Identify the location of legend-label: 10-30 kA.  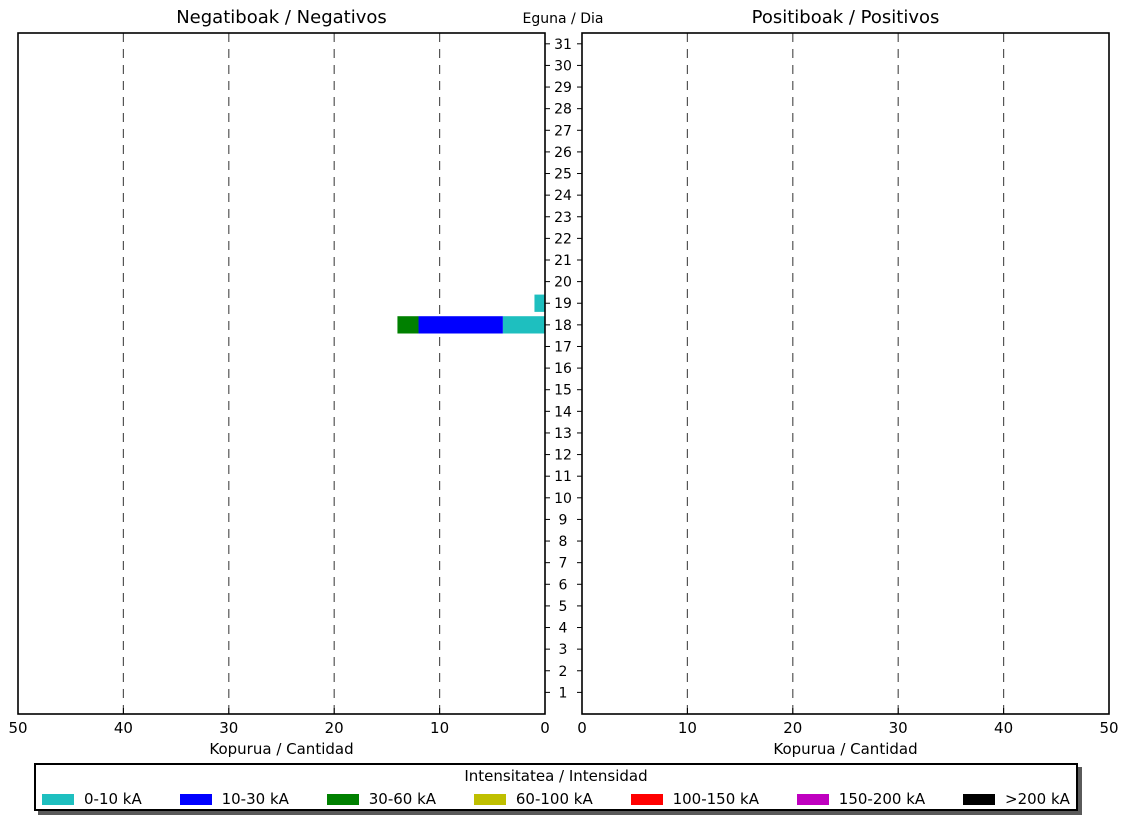
(255, 799).